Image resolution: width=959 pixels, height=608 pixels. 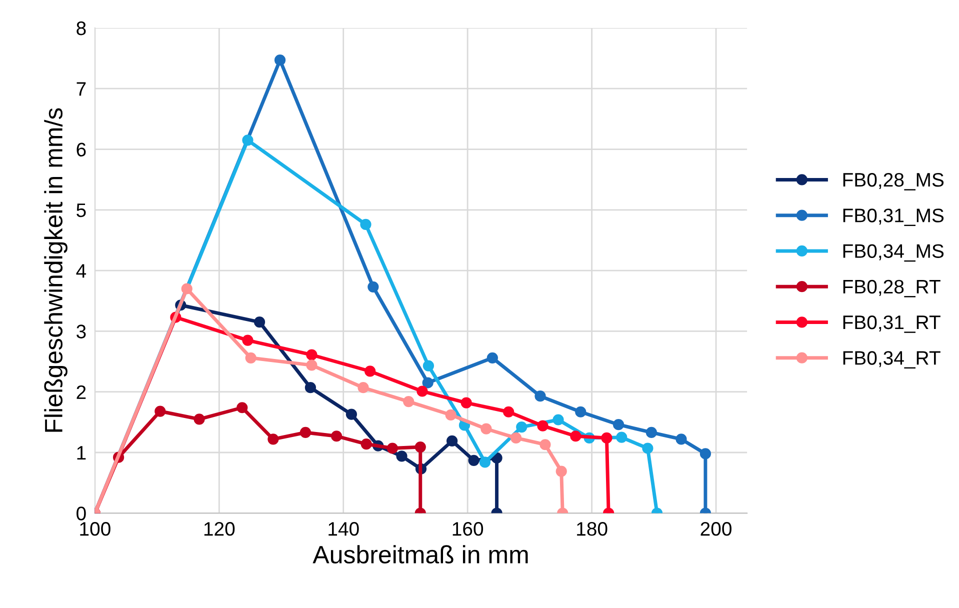 What do you see at coordinates (219, 529) in the screenshot?
I see `x-tick-label: 120` at bounding box center [219, 529].